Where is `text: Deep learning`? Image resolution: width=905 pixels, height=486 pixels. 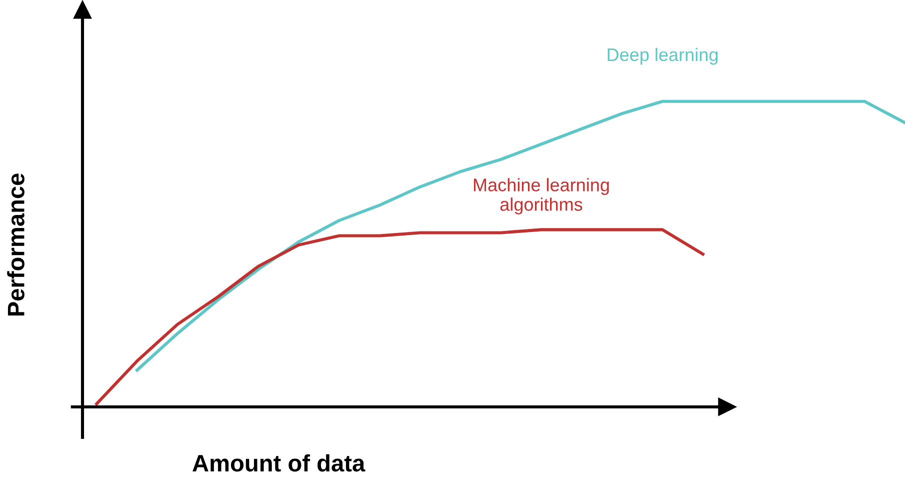
text: Deep learning is located at coordinates (663, 56).